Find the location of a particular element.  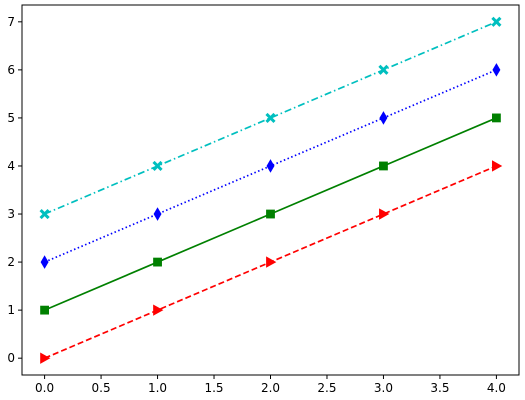

x-tick-label: 3.5 is located at coordinates (439, 388).